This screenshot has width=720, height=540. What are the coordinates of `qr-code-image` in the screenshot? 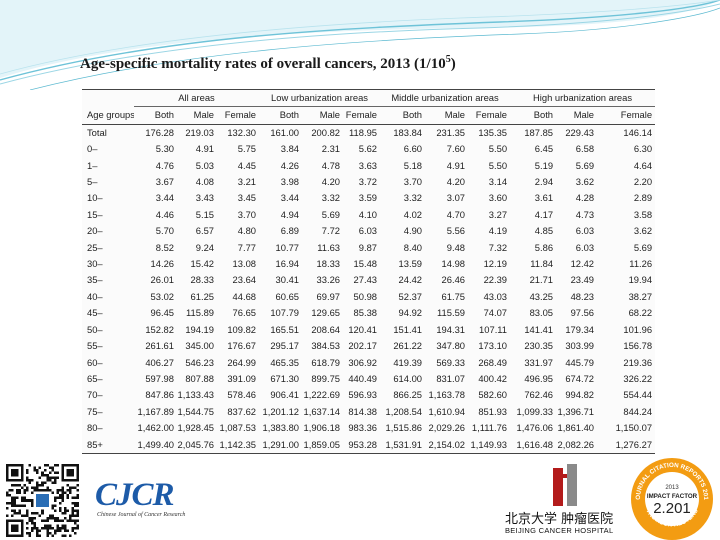 It's located at (42, 500).